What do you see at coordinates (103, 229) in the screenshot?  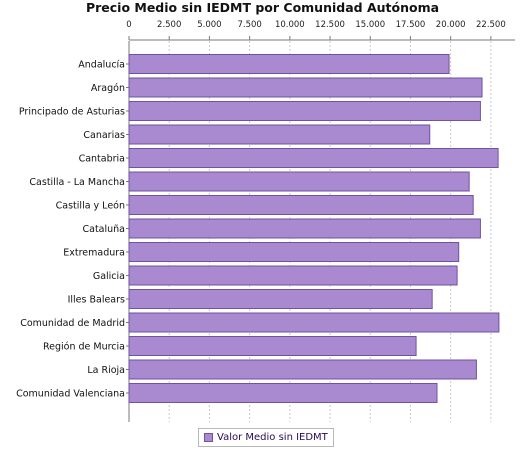 I see `category-label: Cataluña` at bounding box center [103, 229].